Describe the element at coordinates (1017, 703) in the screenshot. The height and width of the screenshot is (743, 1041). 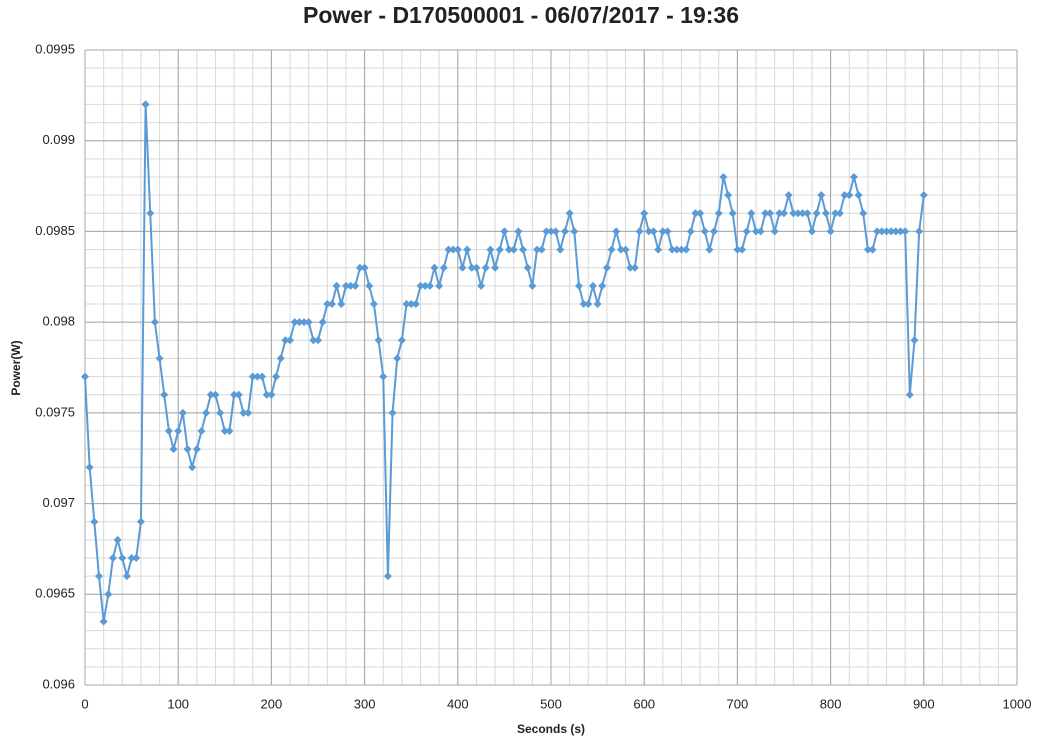
I see `x-tick-label: 1000` at that location.